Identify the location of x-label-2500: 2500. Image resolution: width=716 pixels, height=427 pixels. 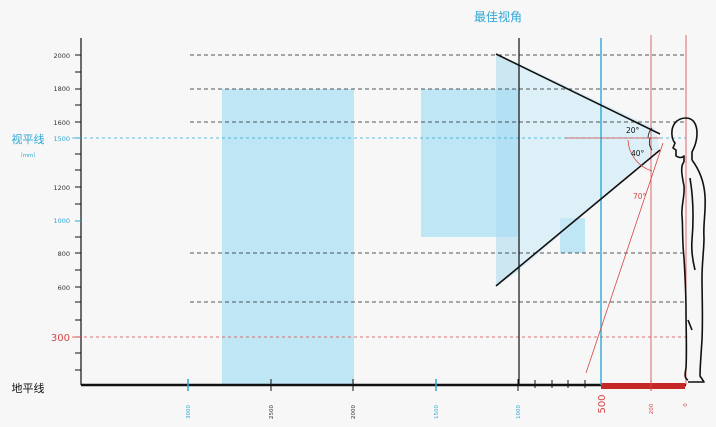
(272, 412).